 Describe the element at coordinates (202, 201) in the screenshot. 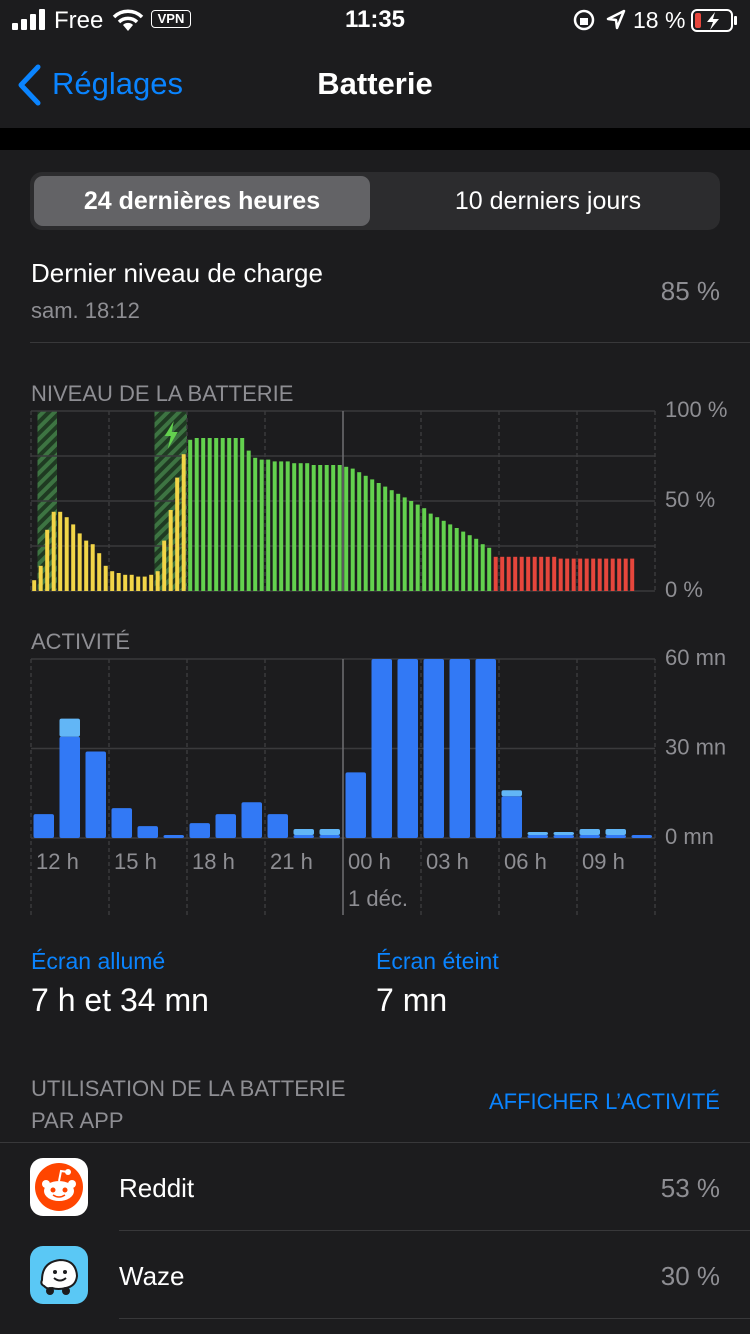

I see `segment: 24 dernières heures` at that location.